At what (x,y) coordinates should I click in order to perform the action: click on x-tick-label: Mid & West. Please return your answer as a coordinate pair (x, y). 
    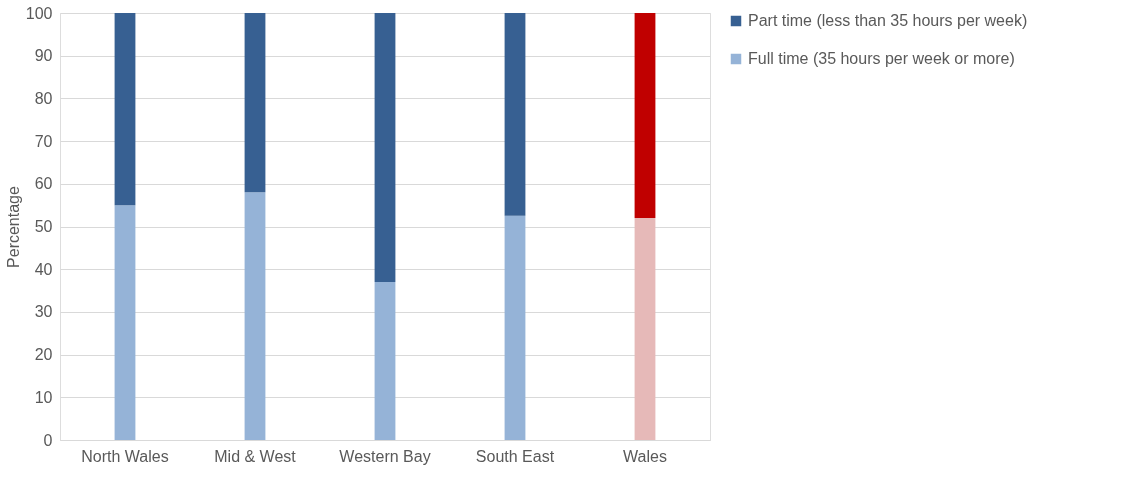
    Looking at the image, I should click on (255, 456).